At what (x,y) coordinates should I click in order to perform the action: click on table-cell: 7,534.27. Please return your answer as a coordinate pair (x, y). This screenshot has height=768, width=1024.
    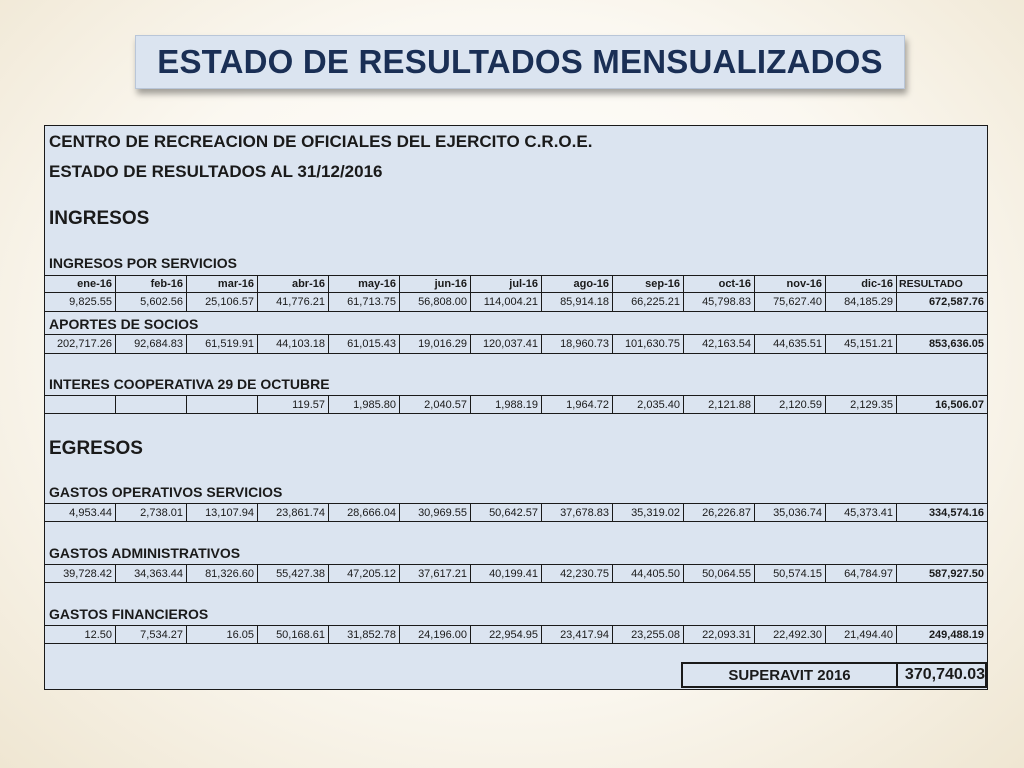
    Looking at the image, I should click on (151, 634).